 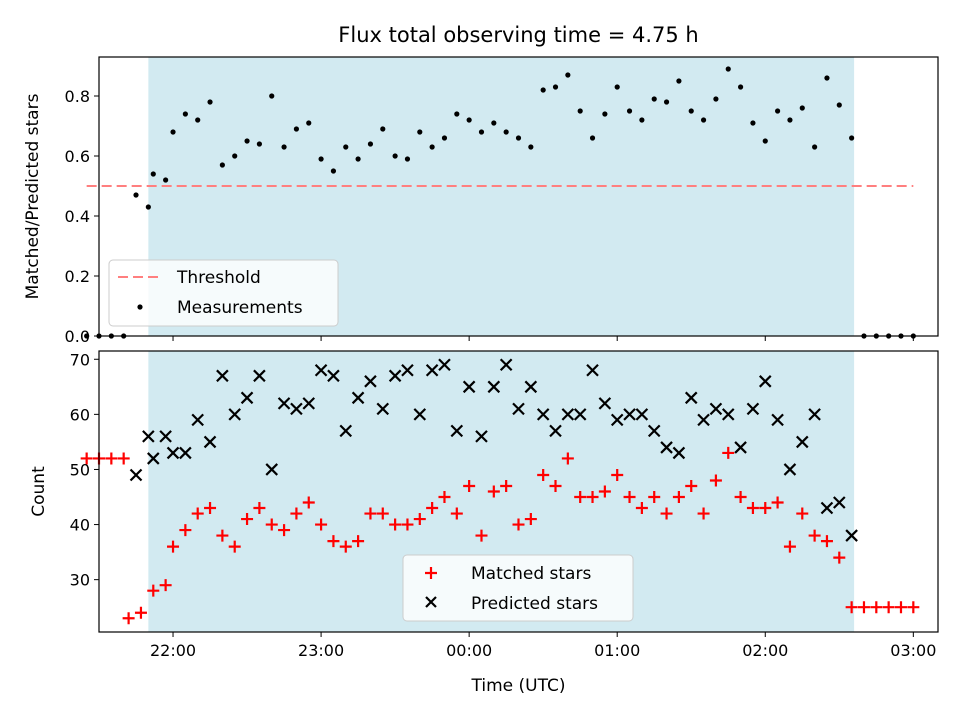 I want to click on legend-matched-label: Matched stars, so click(x=531, y=574).